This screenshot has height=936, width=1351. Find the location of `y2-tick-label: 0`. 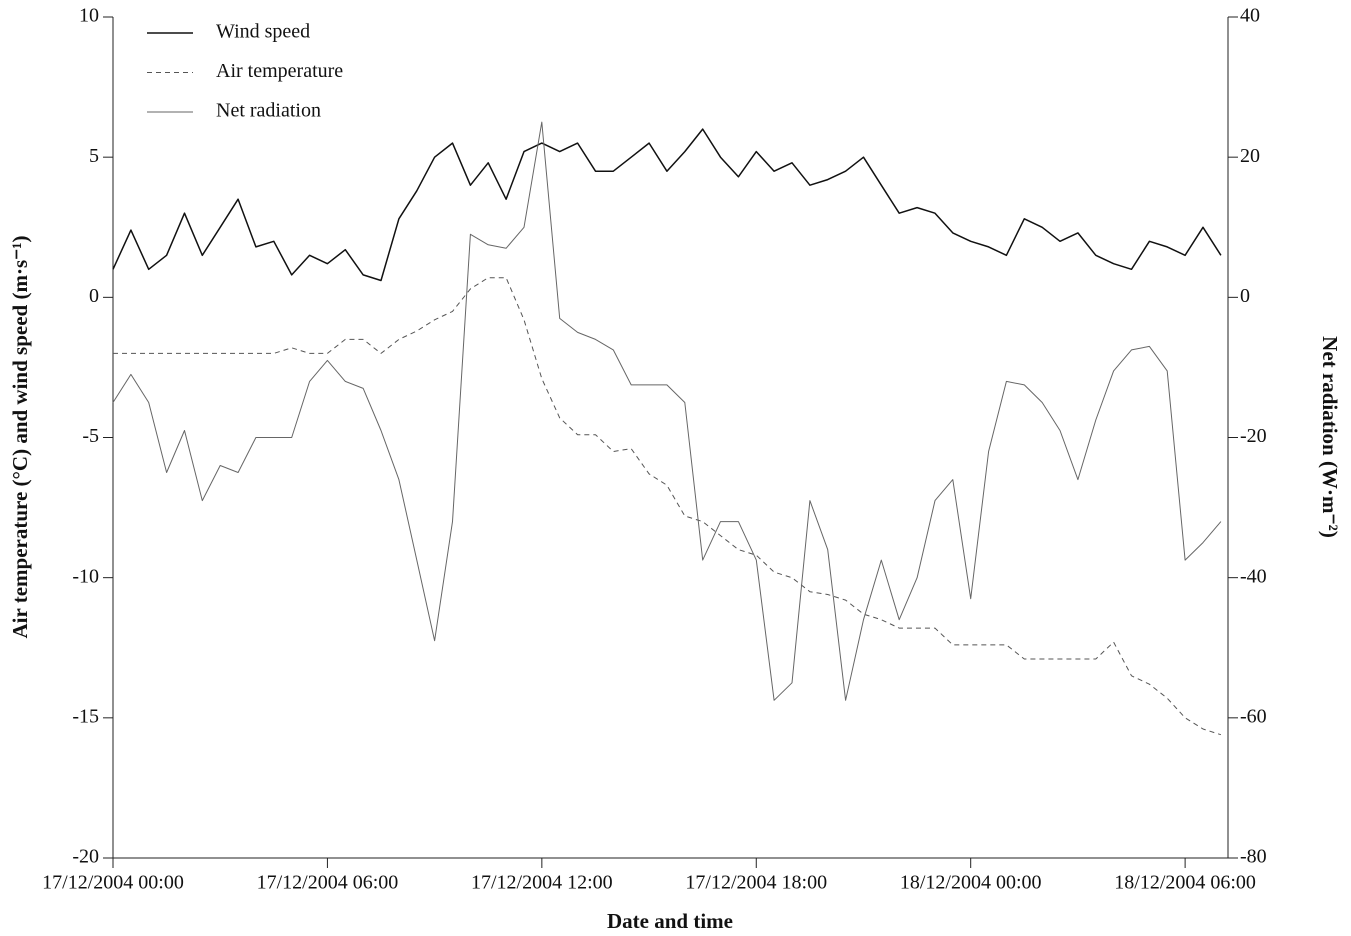

y2-tick-label: 0 is located at coordinates (1245, 296).